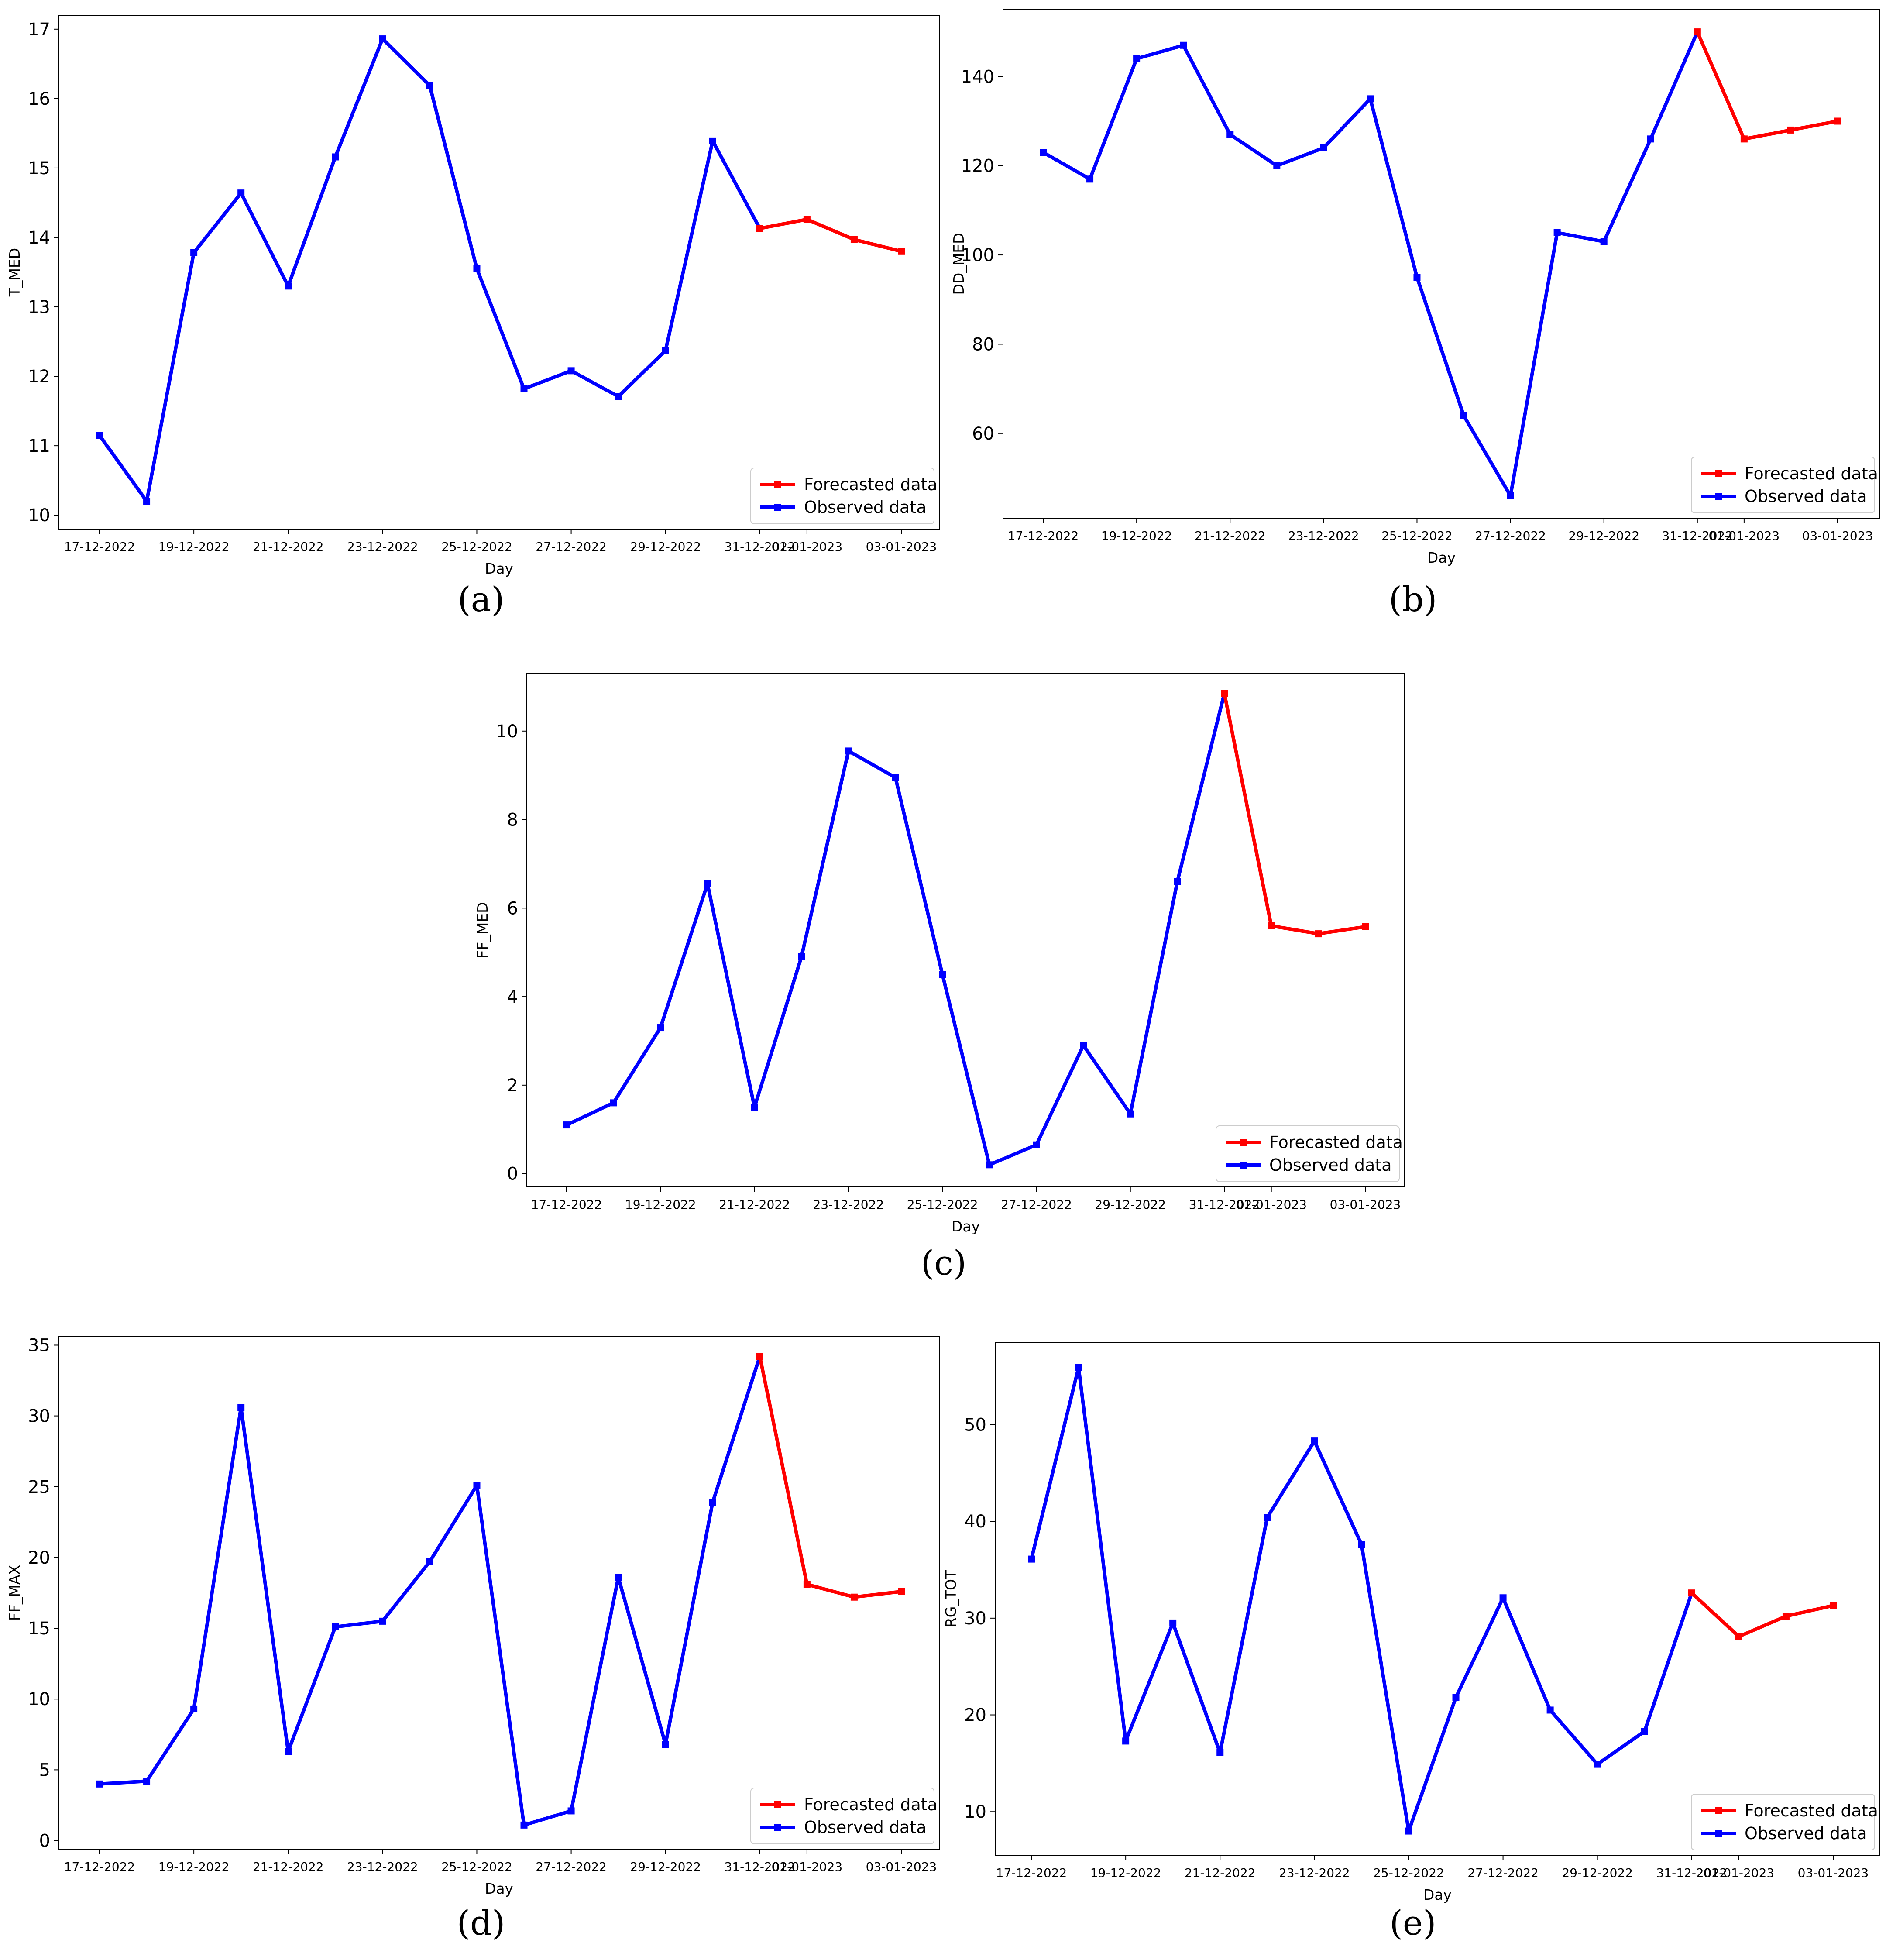 The height and width of the screenshot is (1960, 1886). Describe the element at coordinates (975, 1619) in the screenshot. I see `y-tick-label: 30` at that location.